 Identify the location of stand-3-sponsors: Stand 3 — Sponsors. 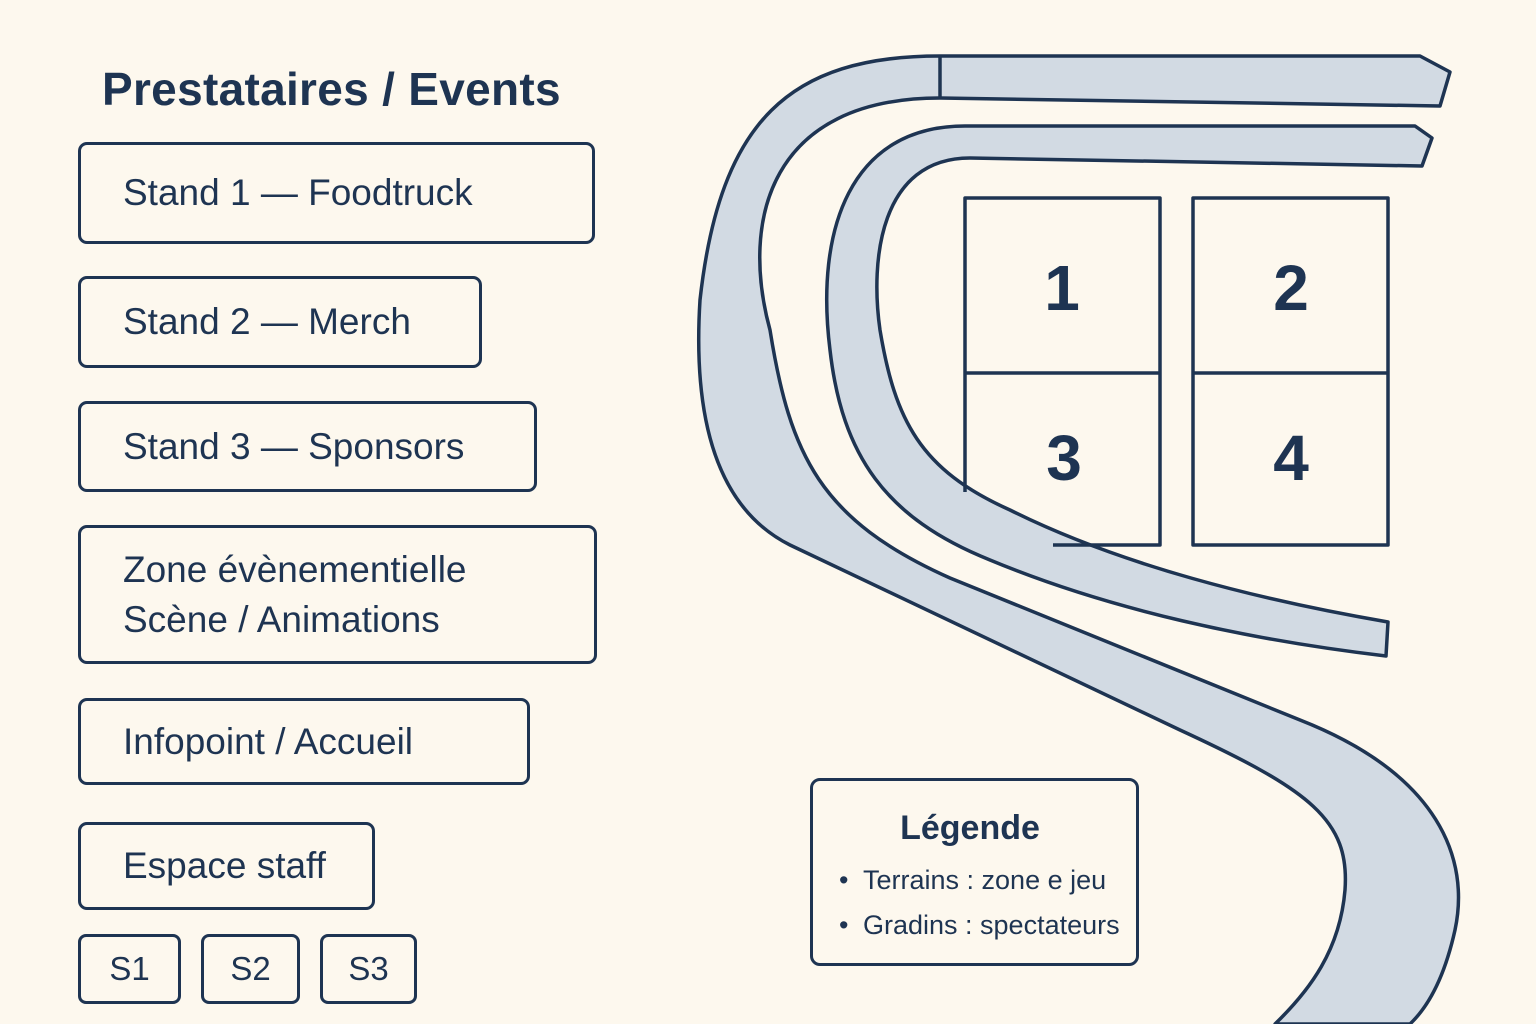
(307, 446).